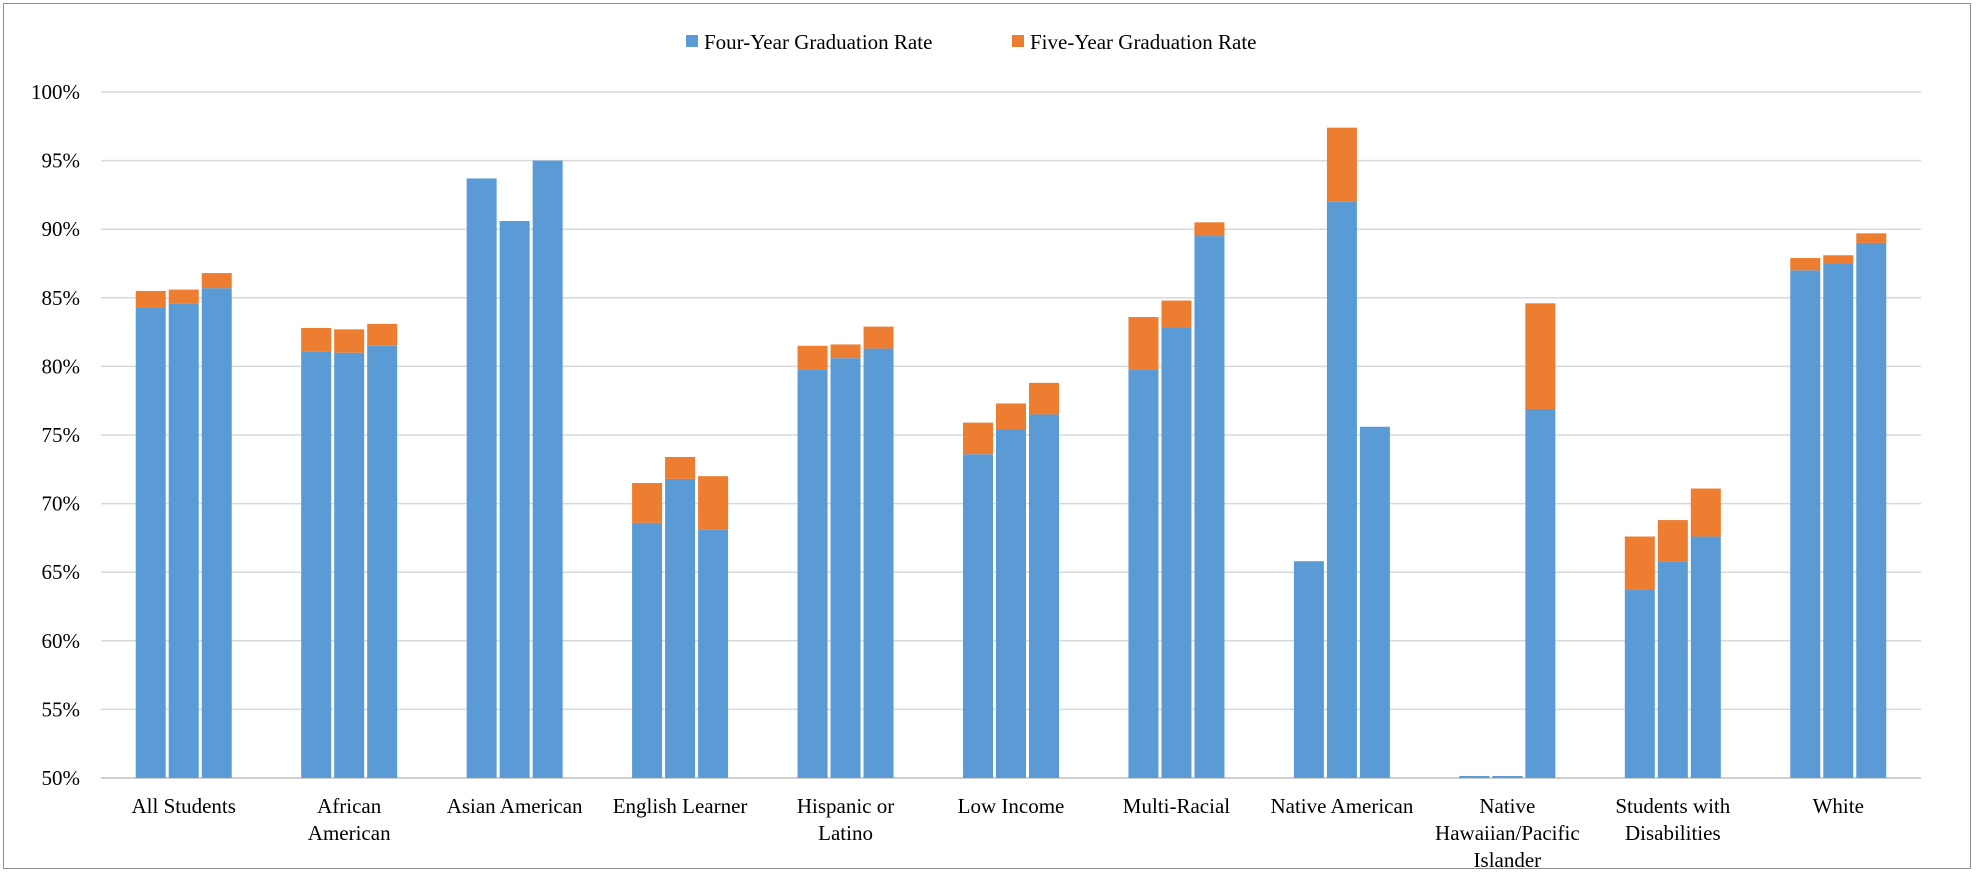 This screenshot has height=874, width=1976. I want to click on category-label: African American, so click(349, 819).